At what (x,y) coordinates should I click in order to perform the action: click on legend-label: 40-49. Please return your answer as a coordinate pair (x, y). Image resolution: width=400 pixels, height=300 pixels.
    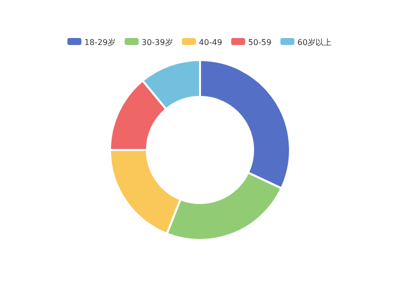
    Looking at the image, I should click on (210, 42).